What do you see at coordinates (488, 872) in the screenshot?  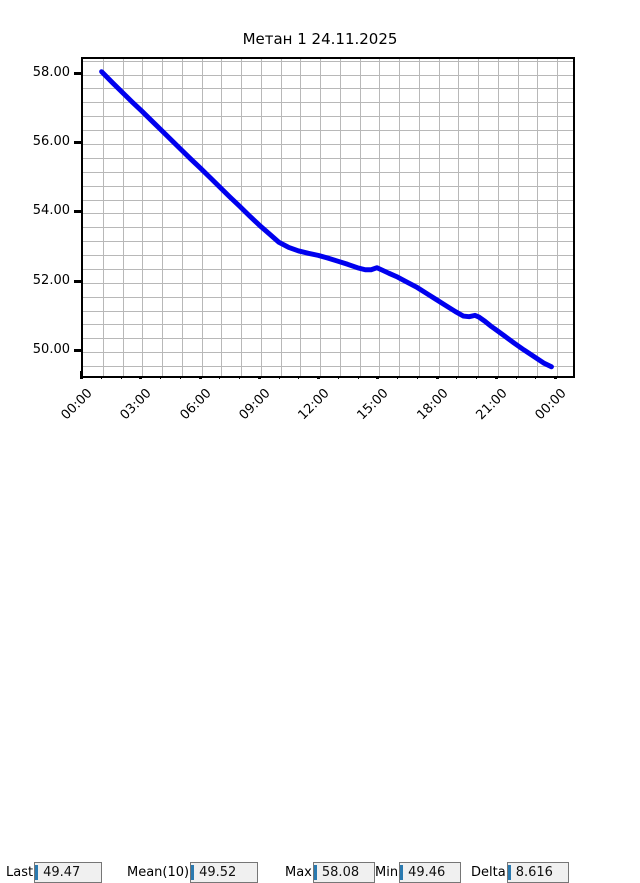 I see `stat-label: Delta` at bounding box center [488, 872].